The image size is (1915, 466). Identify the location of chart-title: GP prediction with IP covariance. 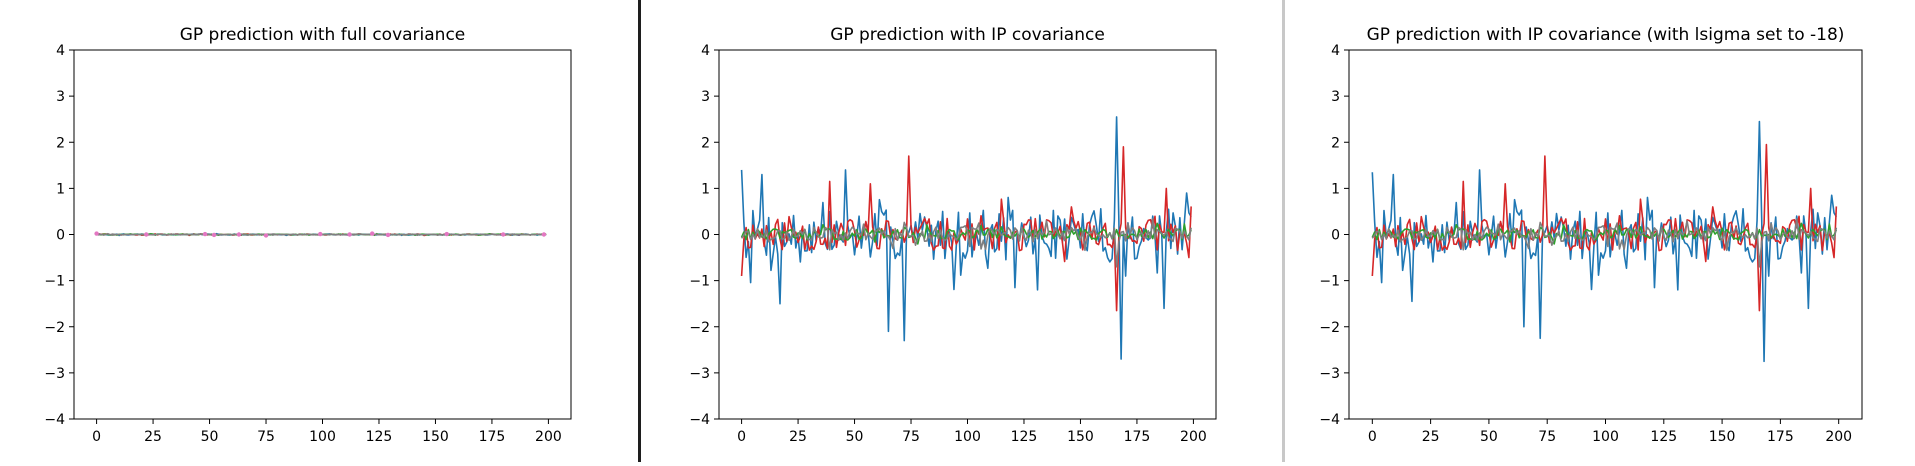
(967, 35).